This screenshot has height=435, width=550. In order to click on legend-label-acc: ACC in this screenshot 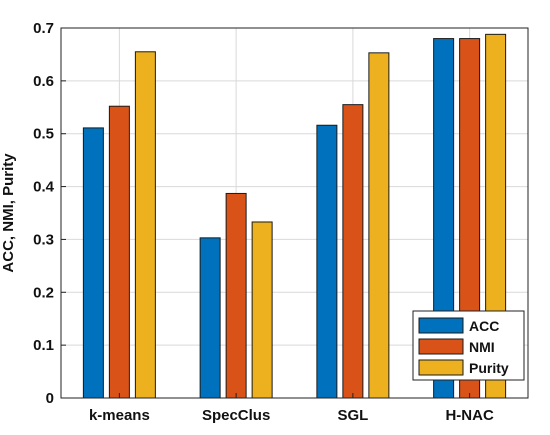, I will do `click(484, 326)`.